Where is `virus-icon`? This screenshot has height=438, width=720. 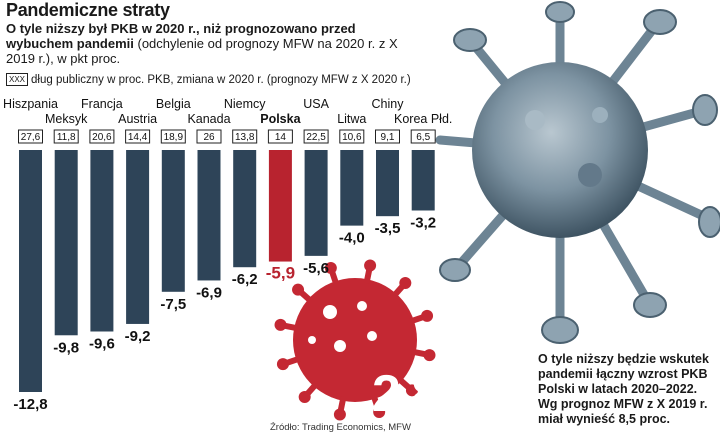 virus-icon is located at coordinates (355, 340).